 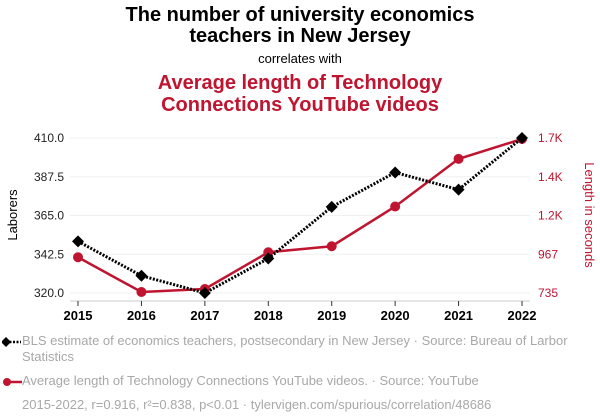 I want to click on circle-solid-line-icon, so click(x=12, y=382).